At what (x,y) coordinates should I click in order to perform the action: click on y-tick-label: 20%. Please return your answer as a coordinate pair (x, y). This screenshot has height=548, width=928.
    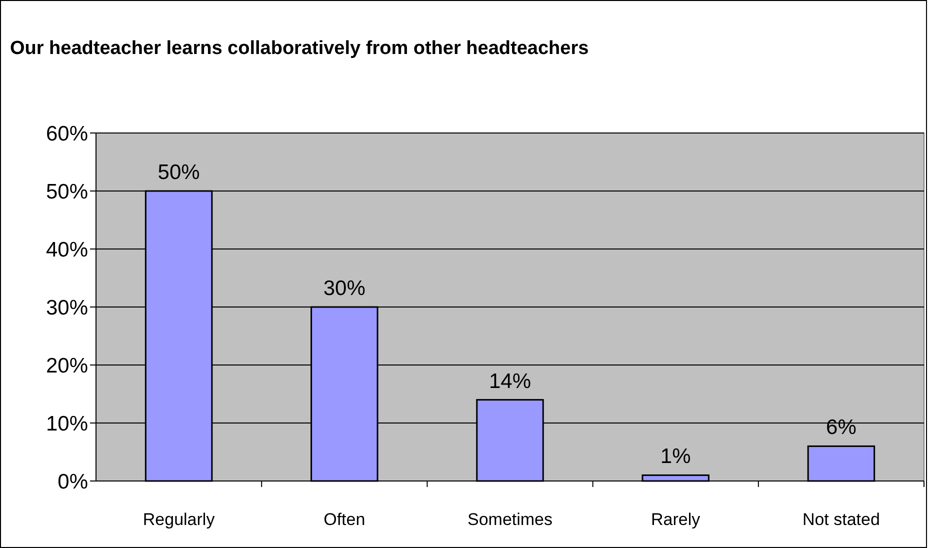
    Looking at the image, I should click on (67, 366).